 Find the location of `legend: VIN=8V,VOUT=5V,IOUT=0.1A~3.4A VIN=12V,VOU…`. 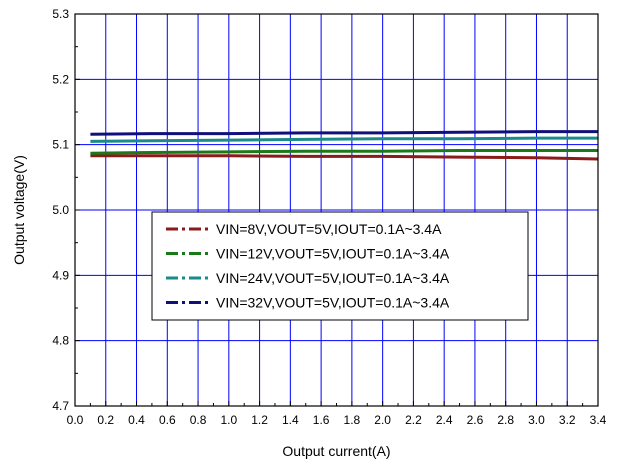

legend: VIN=8V,VOUT=5V,IOUT=0.1A~3.4A VIN=12V,VOU… is located at coordinates (340, 266).